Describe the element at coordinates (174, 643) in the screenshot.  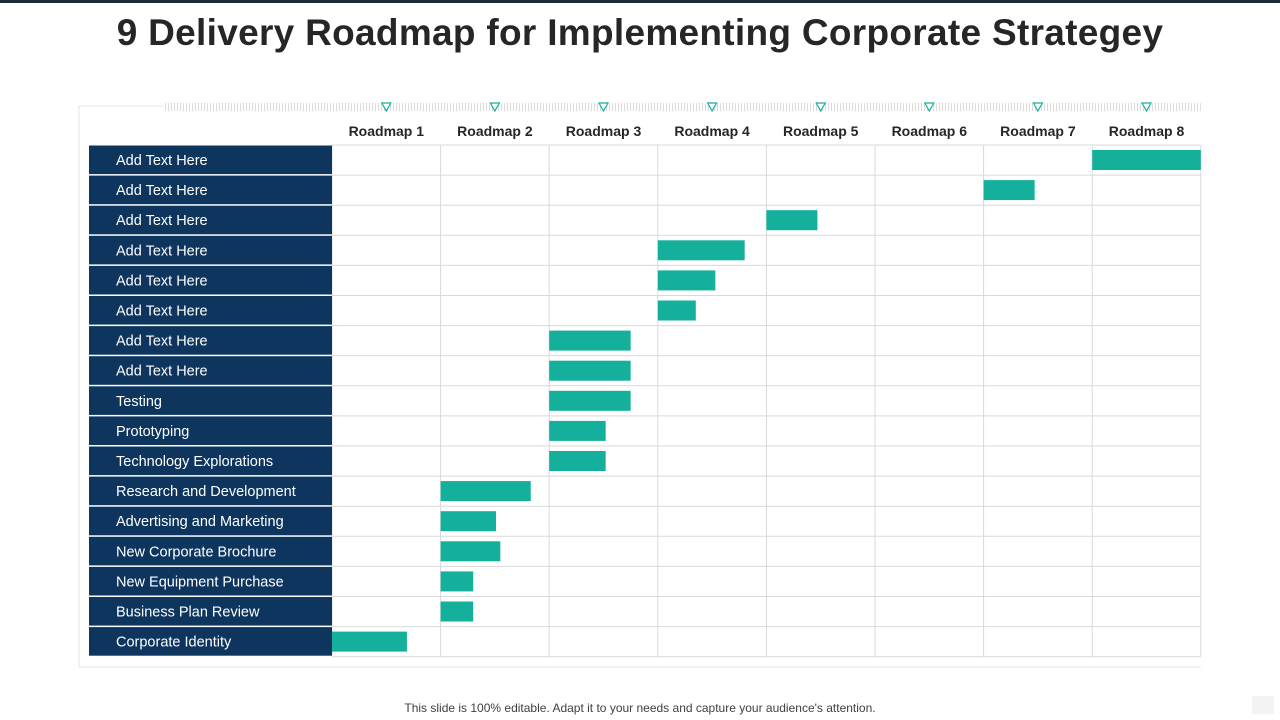
I see `row-label: Corporate Identity` at that location.